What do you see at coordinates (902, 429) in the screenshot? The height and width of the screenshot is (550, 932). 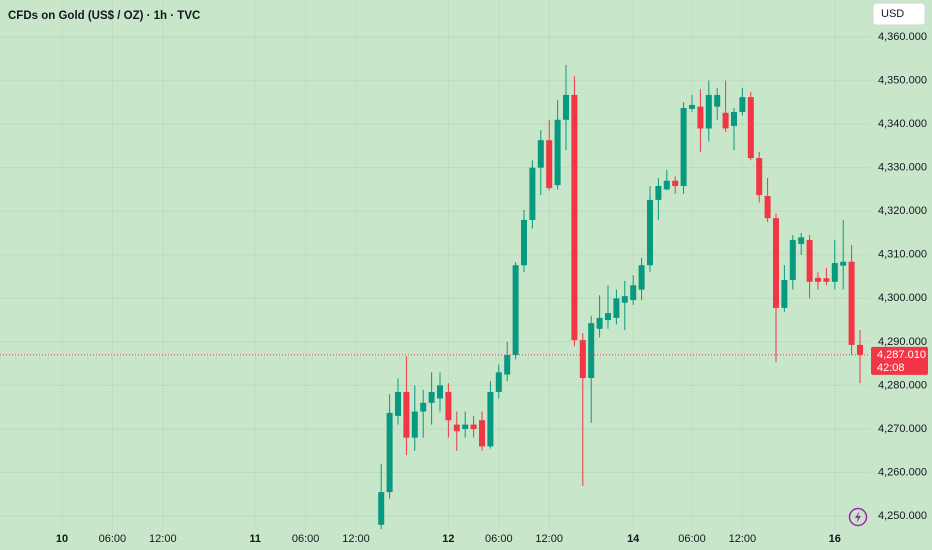 I see `y-tick-label: 4,270.000` at bounding box center [902, 429].